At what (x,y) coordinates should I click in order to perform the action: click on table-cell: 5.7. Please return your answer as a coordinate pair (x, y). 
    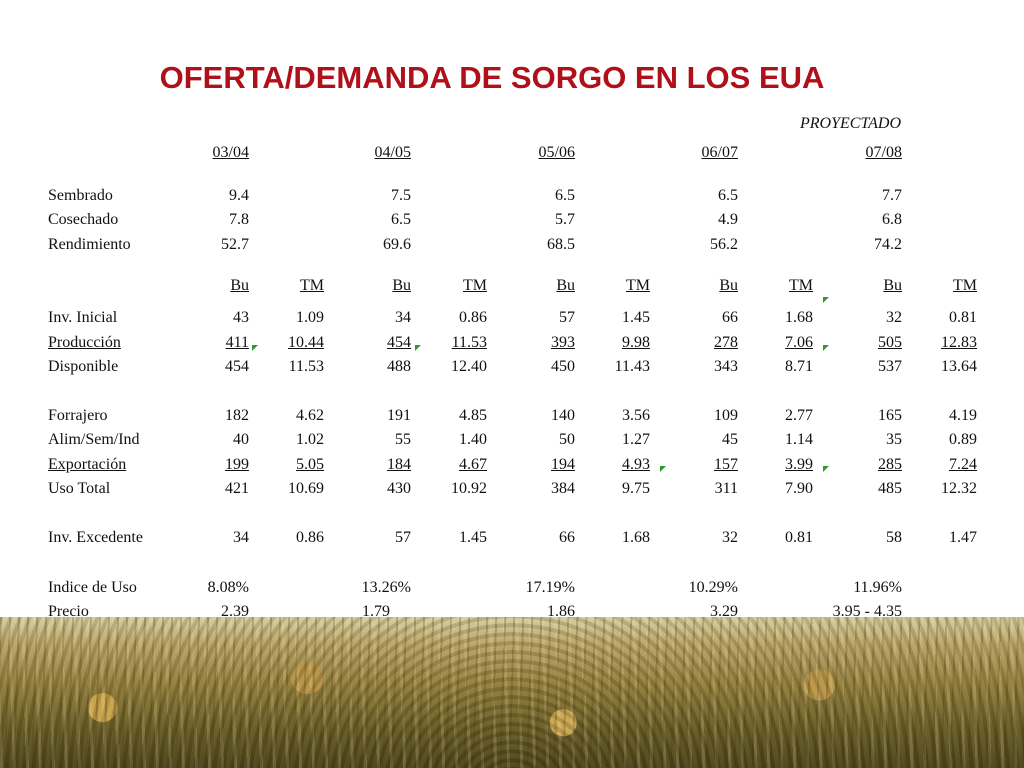
    Looking at the image, I should click on (565, 219).